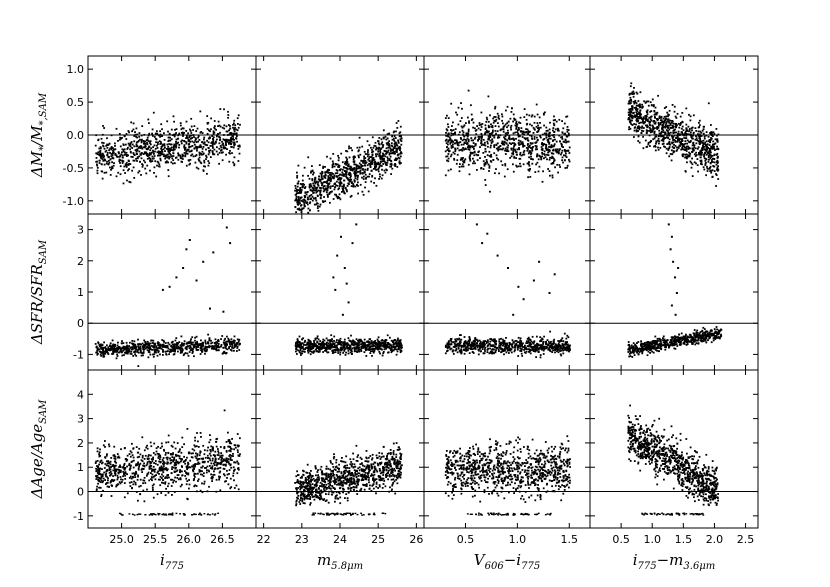 This screenshot has width=830, height=587. Describe the element at coordinates (186, 249) in the screenshot. I see `outlier-point` at that location.